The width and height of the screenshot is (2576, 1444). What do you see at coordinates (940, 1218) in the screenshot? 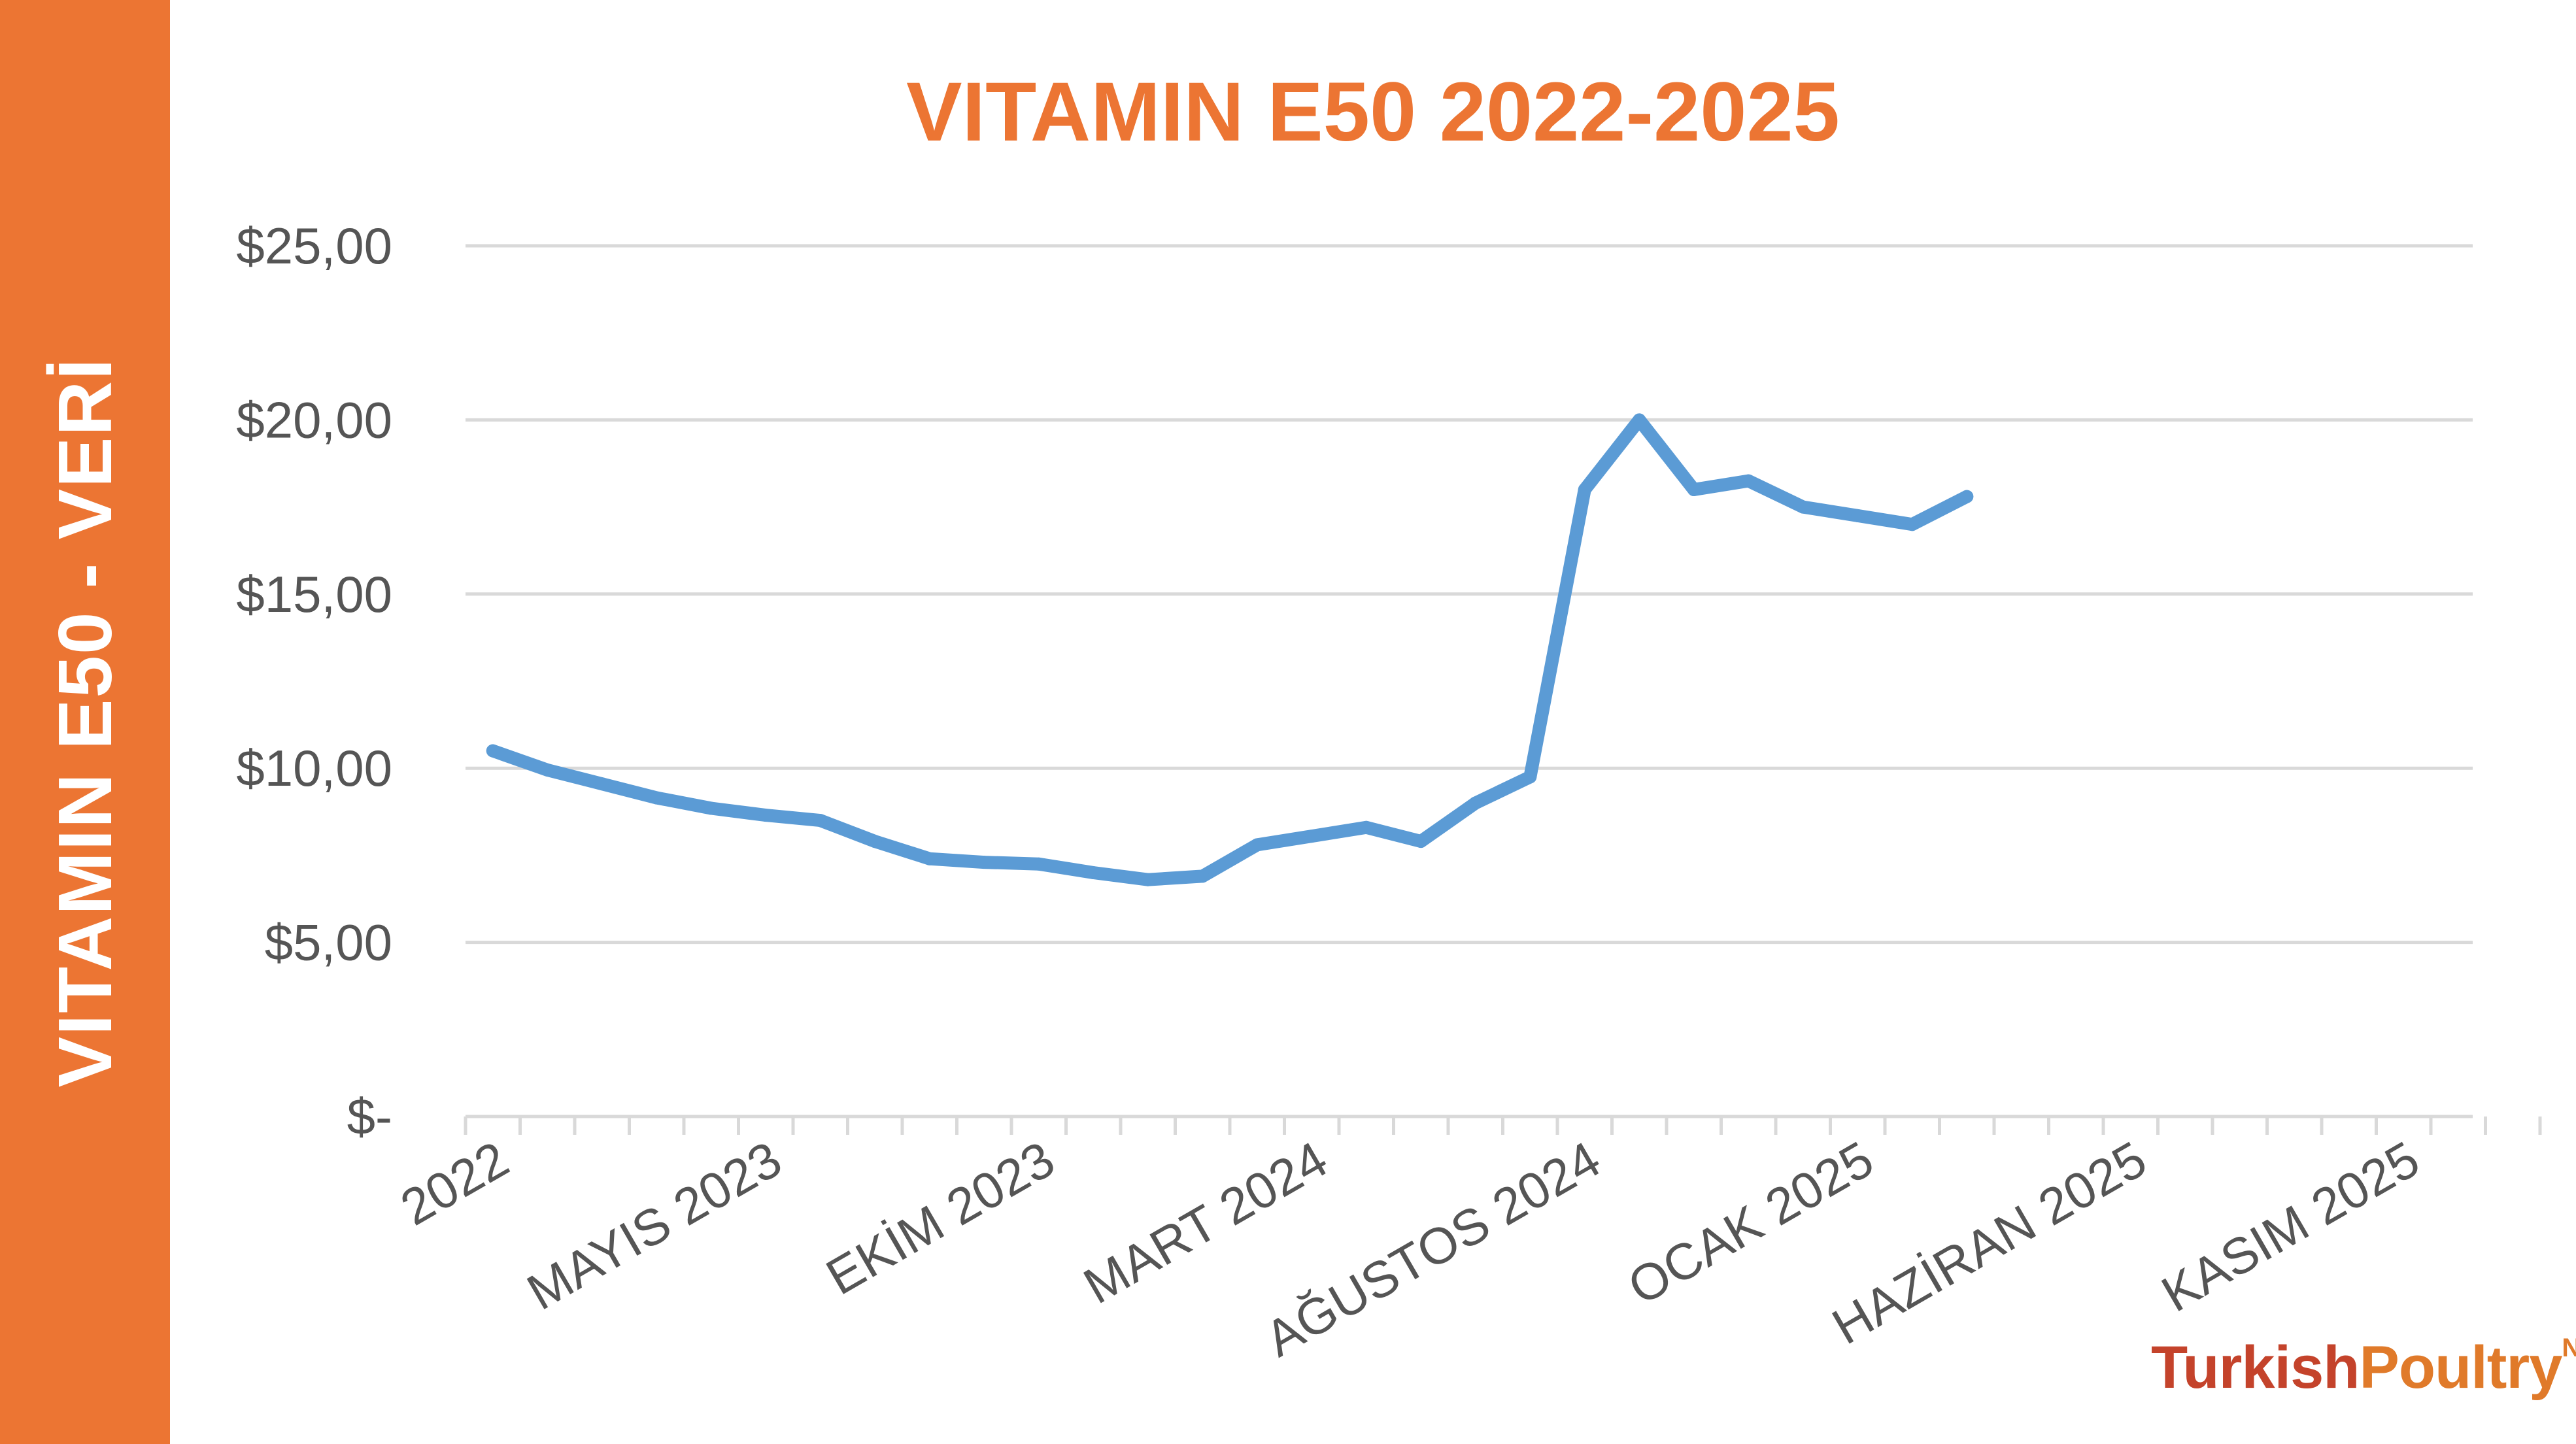
I see `x-tick-label: EKİM 2023` at bounding box center [940, 1218].